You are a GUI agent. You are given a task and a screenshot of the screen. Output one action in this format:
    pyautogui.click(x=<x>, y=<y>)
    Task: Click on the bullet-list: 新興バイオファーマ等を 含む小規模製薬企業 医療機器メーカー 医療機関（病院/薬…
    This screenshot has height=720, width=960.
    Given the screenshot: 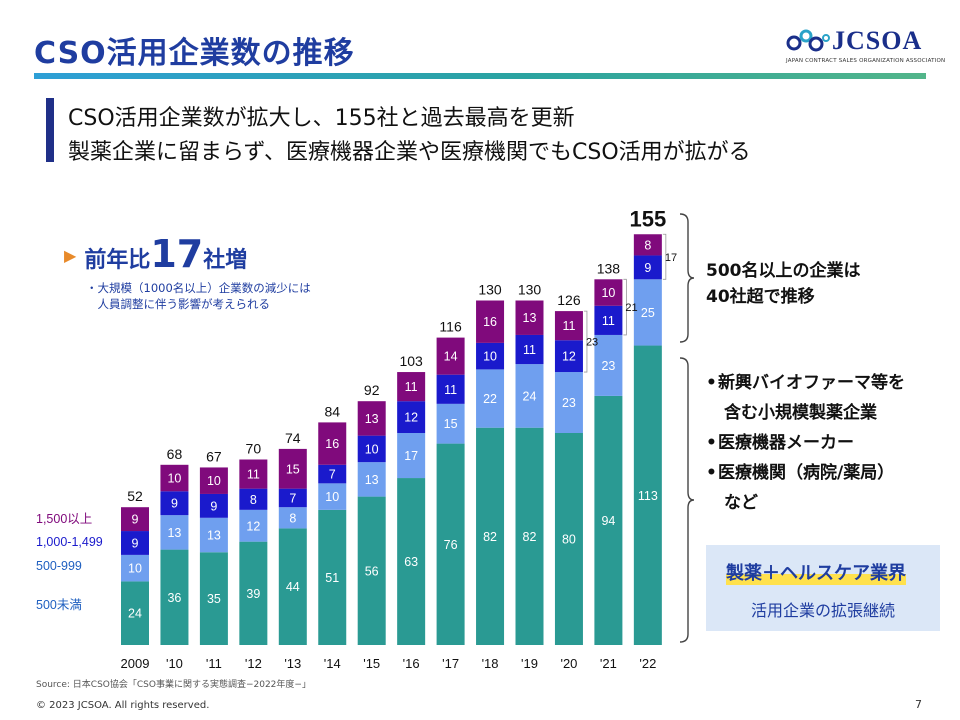 What is the action you would take?
    pyautogui.click(x=805, y=443)
    